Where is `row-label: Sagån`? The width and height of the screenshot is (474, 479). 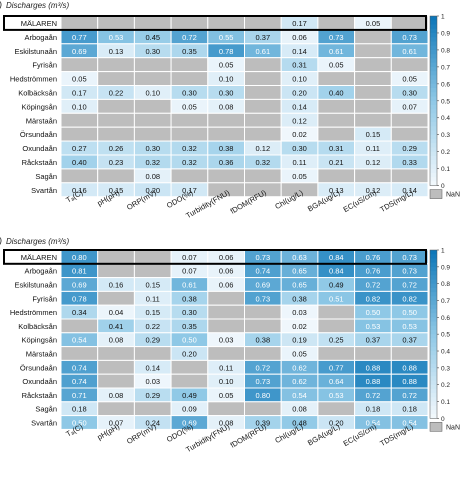 row-label: Sagån is located at coordinates (46, 176).